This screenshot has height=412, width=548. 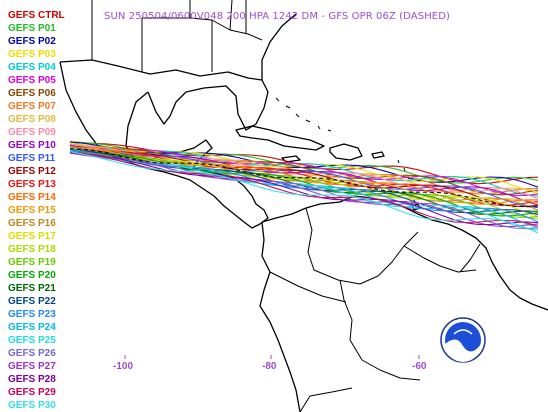 What do you see at coordinates (463, 340) in the screenshot?
I see `noaa-logo` at bounding box center [463, 340].